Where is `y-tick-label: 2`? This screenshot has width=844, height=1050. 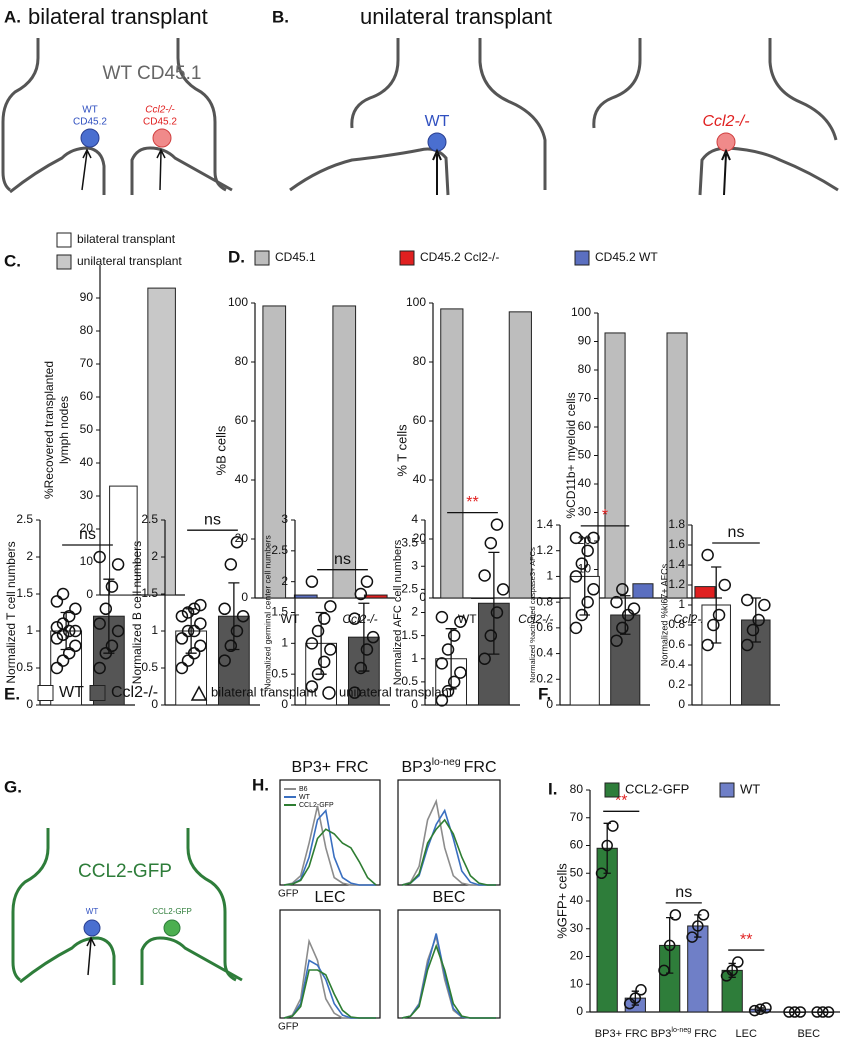
y-tick-label: 2 is located at coordinates (154, 556).